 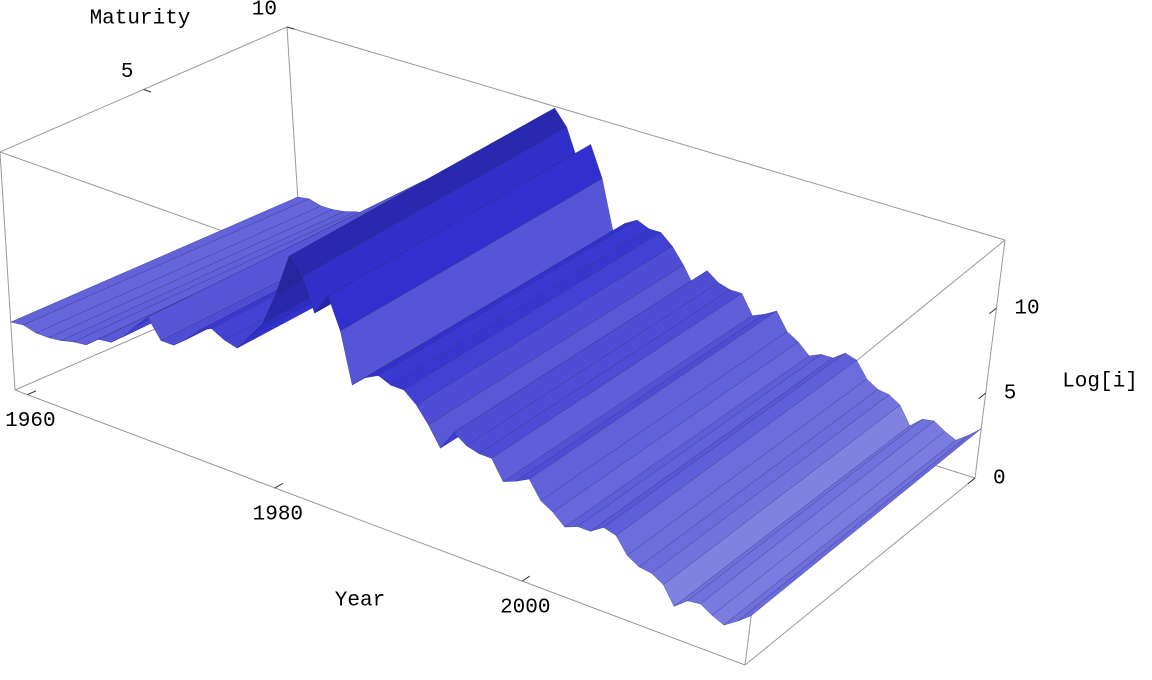 I want to click on y-tick-label: 5, so click(x=127, y=72).